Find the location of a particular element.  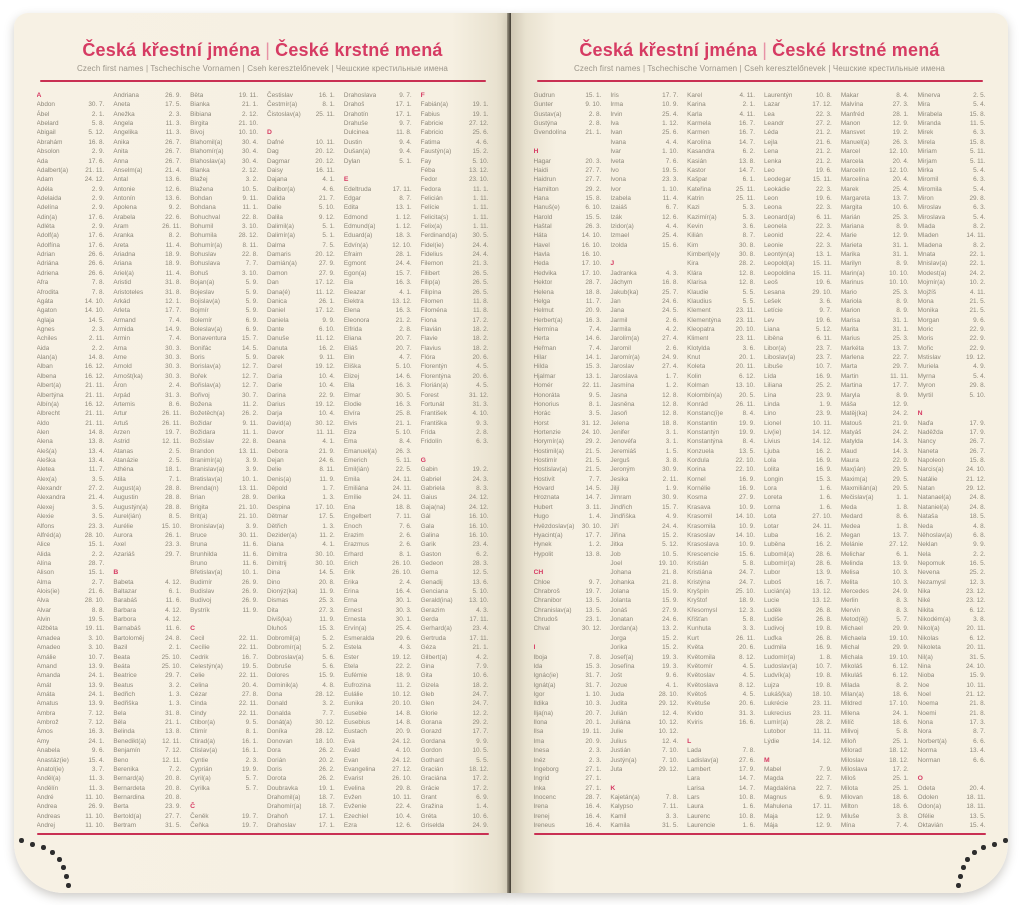

name-day-date: 9. 12. is located at coordinates (326, 217).